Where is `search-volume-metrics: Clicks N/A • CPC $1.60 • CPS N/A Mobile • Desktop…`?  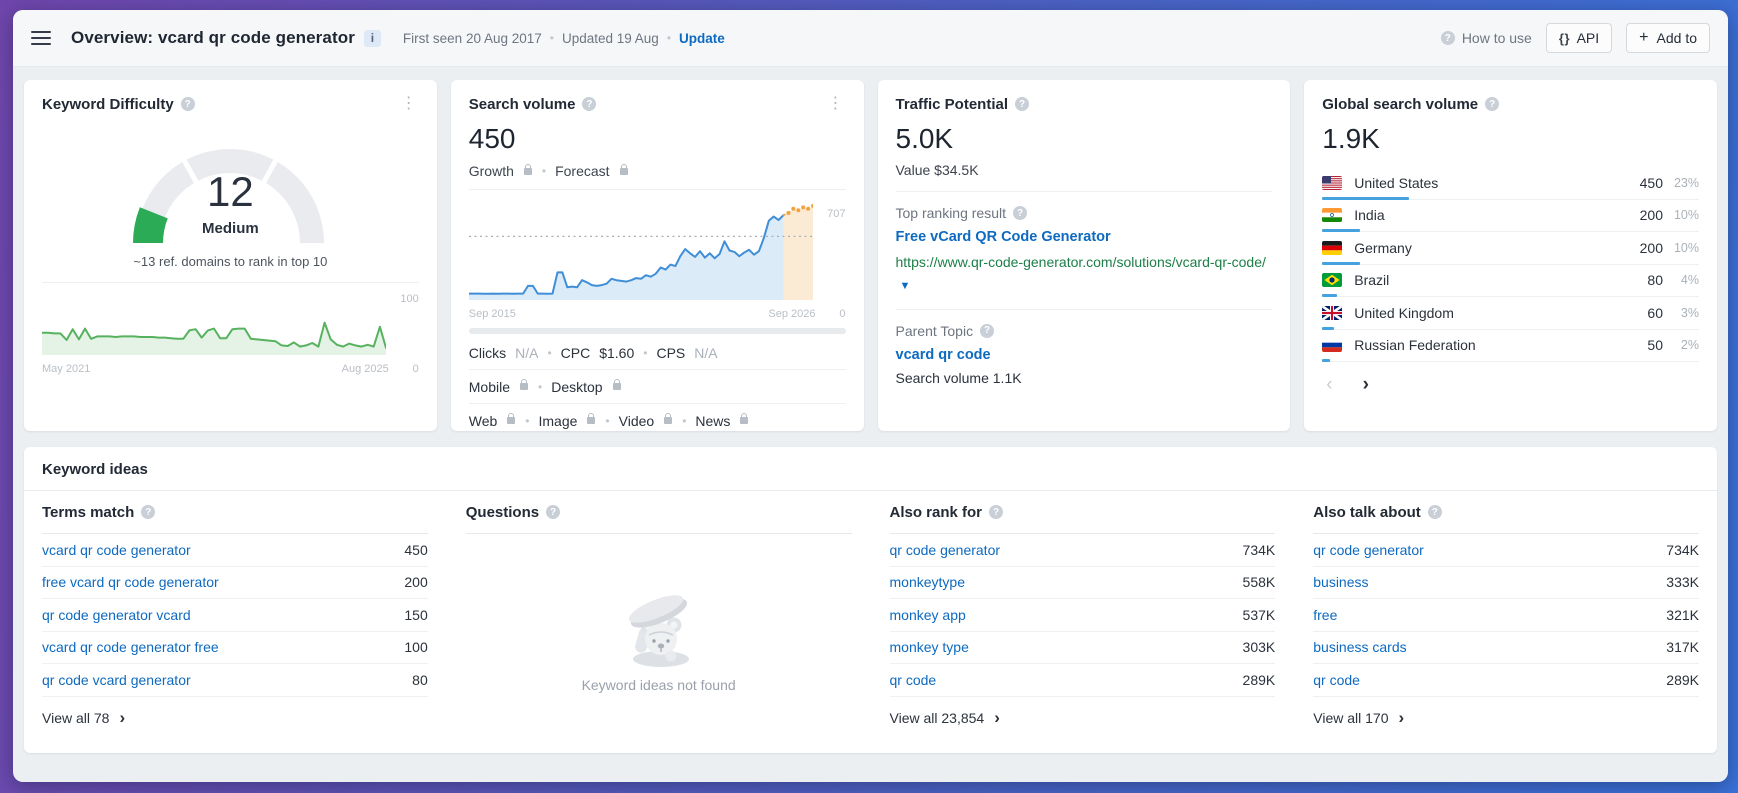
search-volume-metrics: Clicks N/A • CPC $1.60 • CPS N/A Mobile • Desktop… is located at coordinates (657, 383).